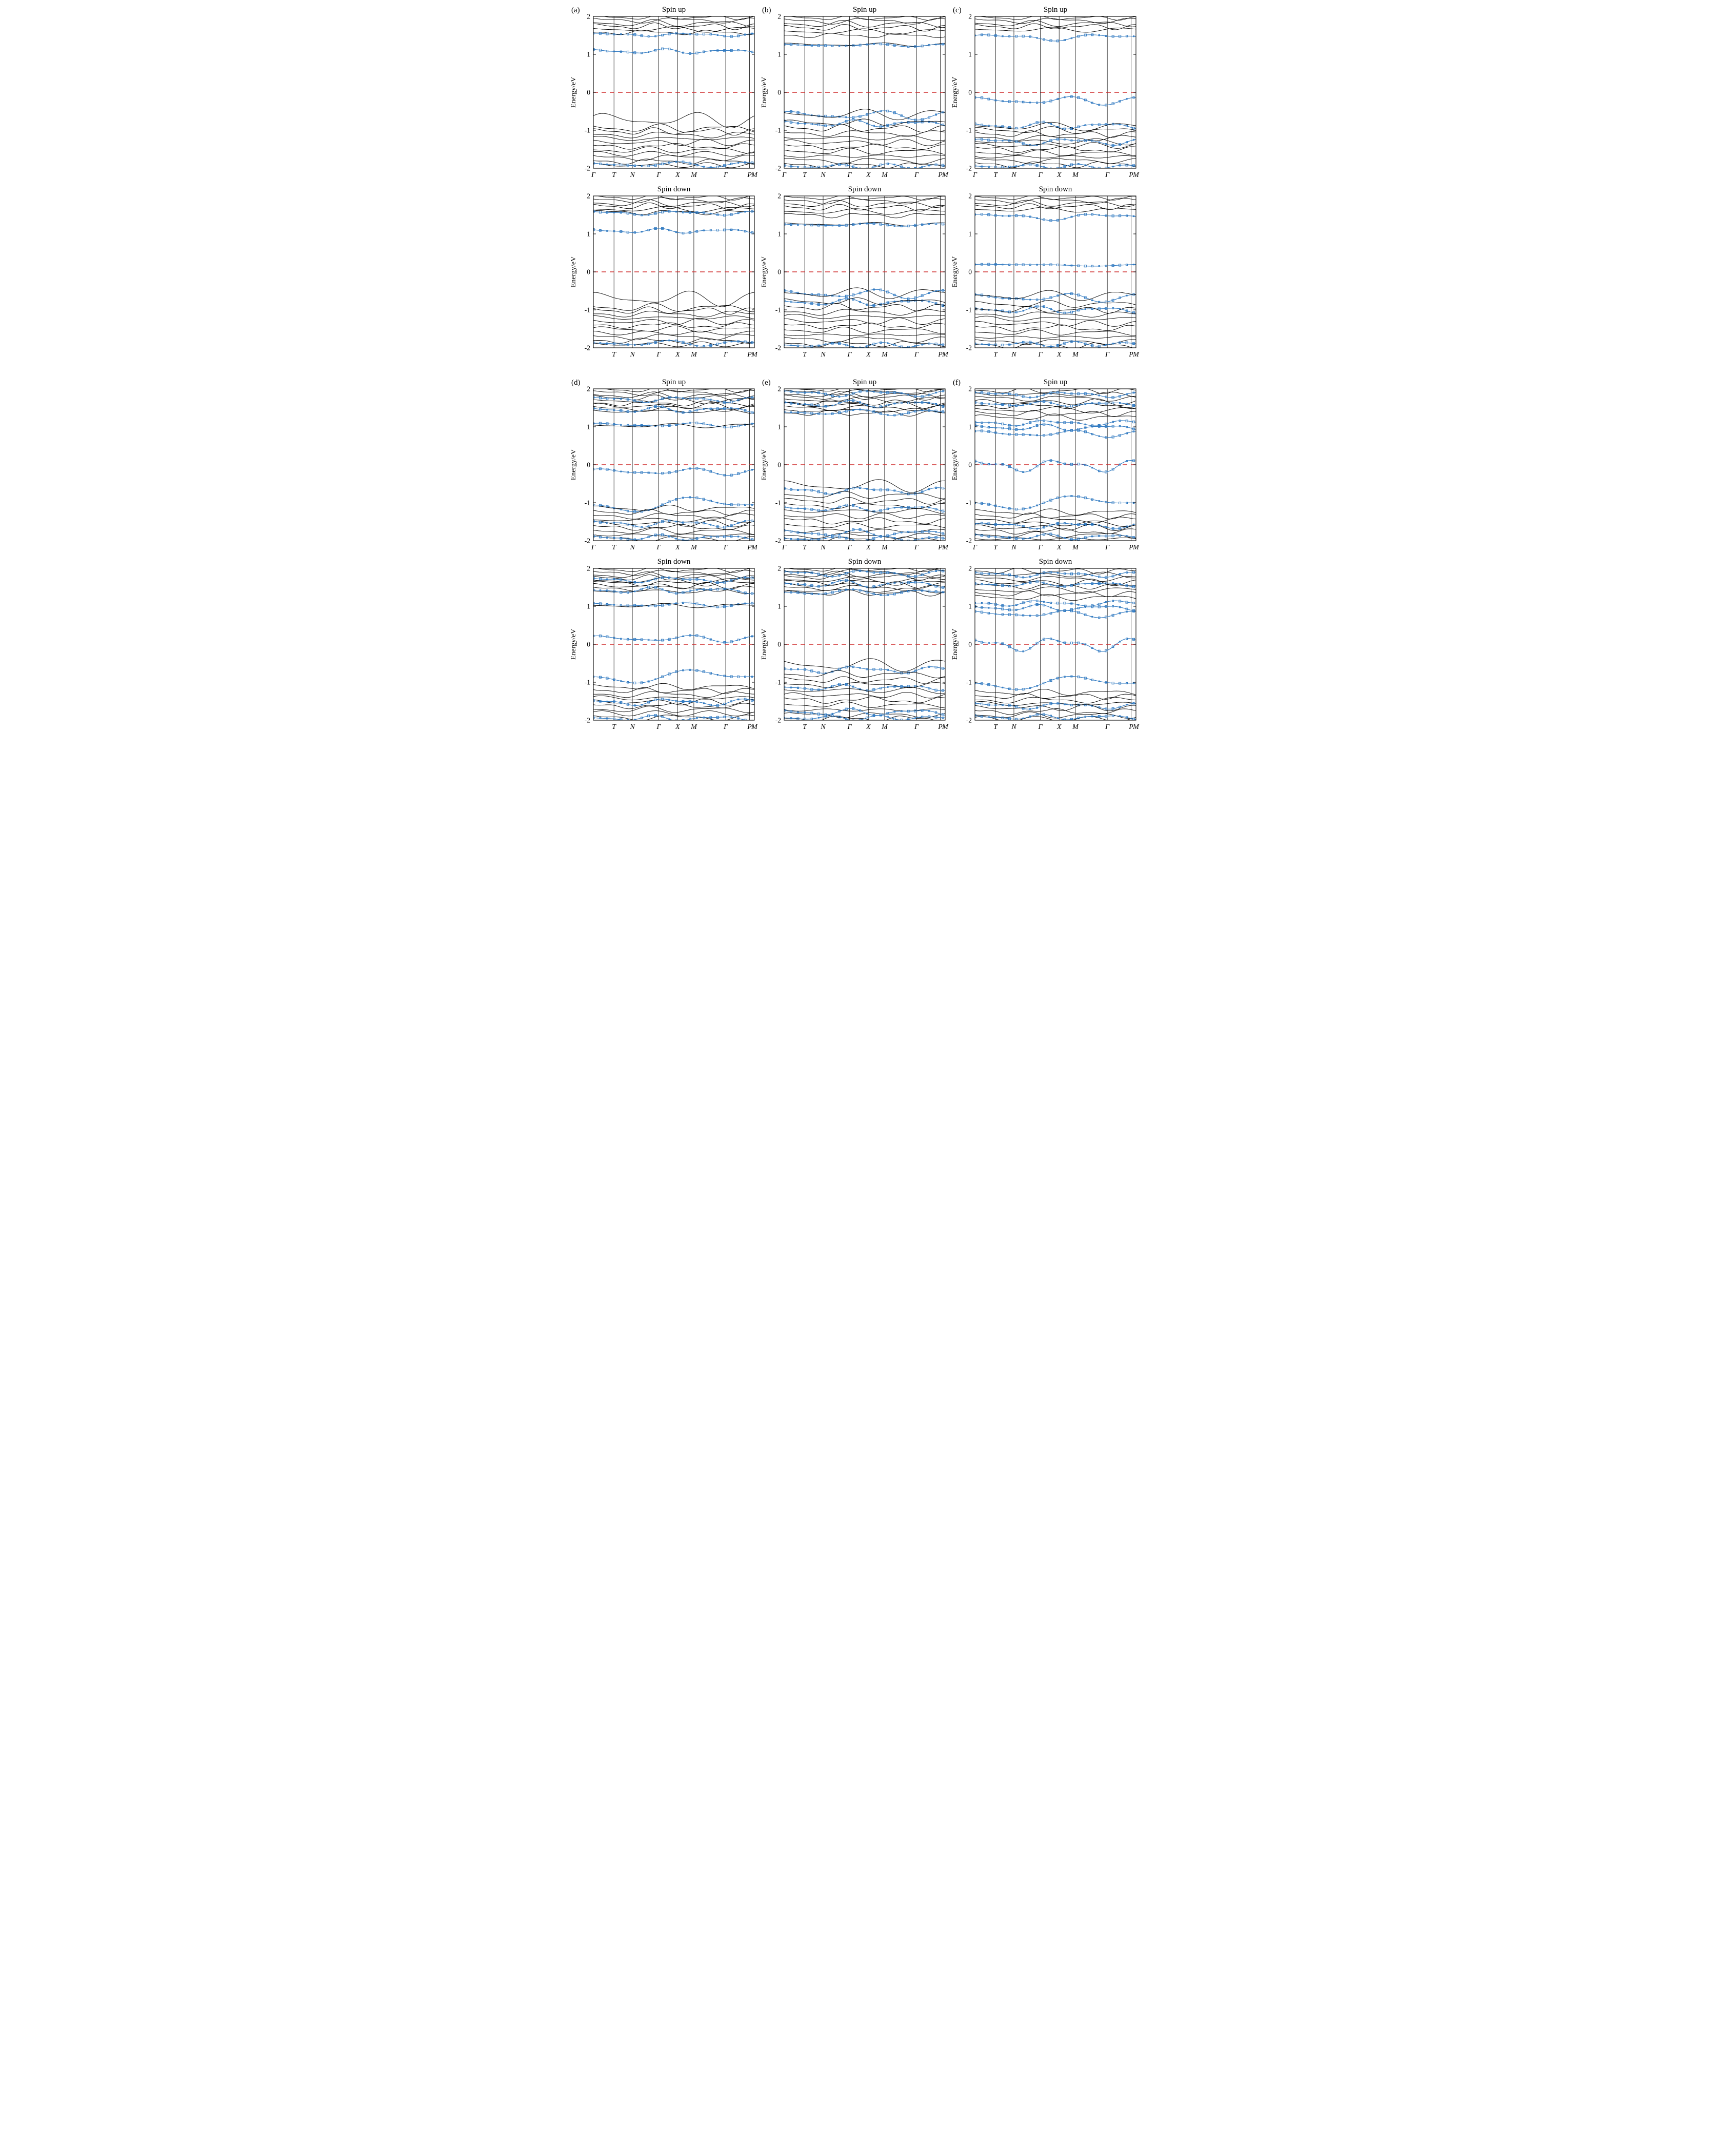  What do you see at coordinates (778, 310) in the screenshot?
I see `y-tick-label: -1` at bounding box center [778, 310].